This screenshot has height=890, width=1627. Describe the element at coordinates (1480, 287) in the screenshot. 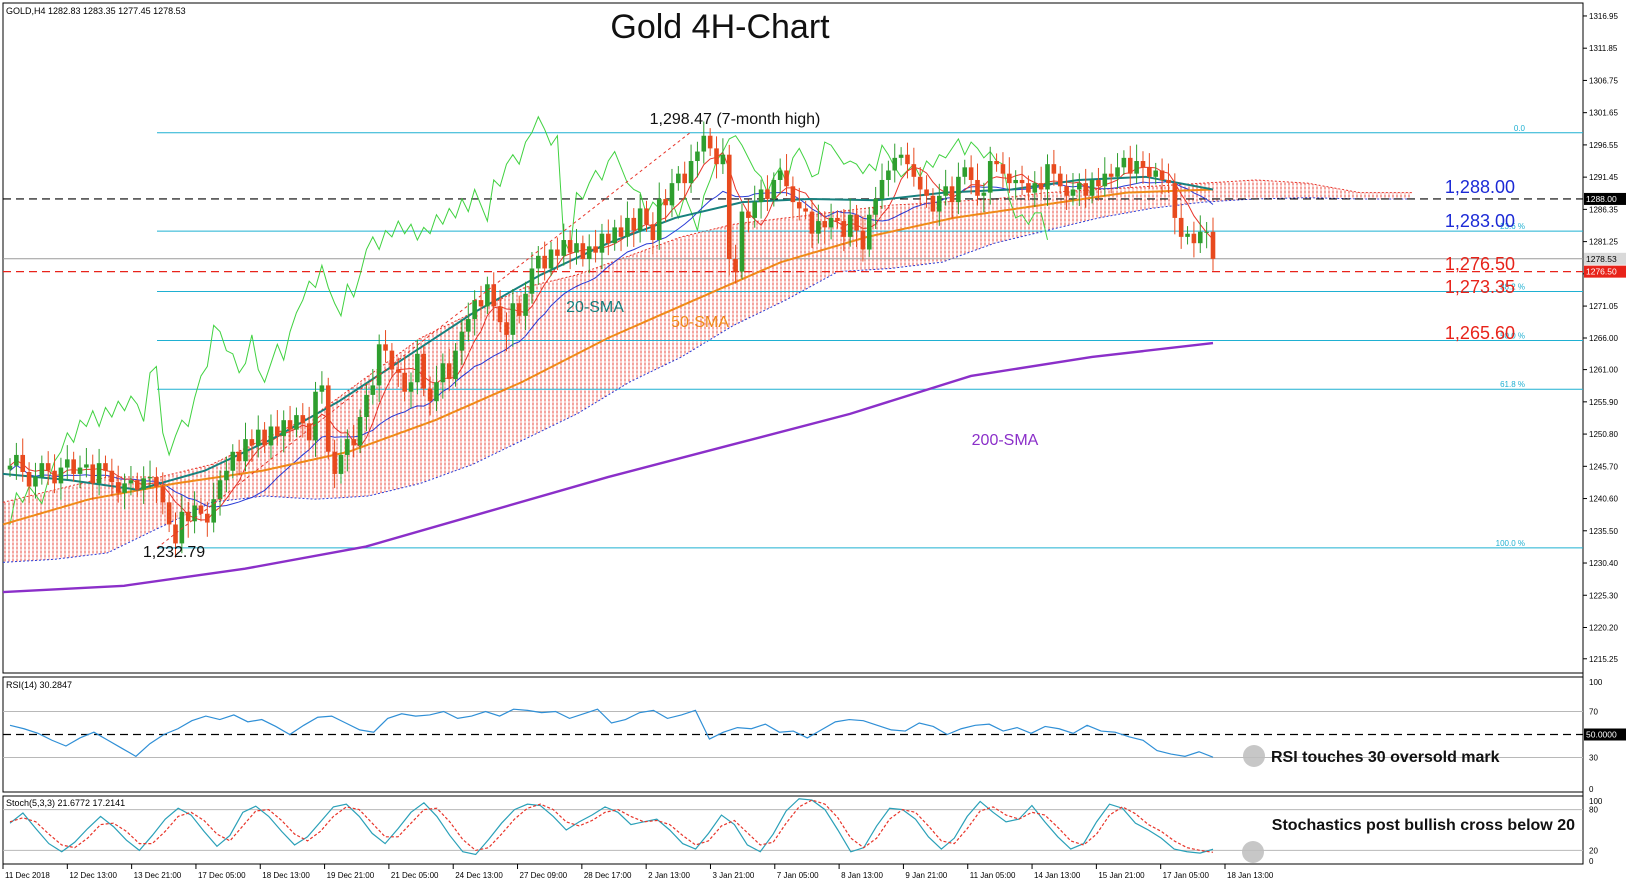

I see `level-1273-label: 1,273.35` at that location.